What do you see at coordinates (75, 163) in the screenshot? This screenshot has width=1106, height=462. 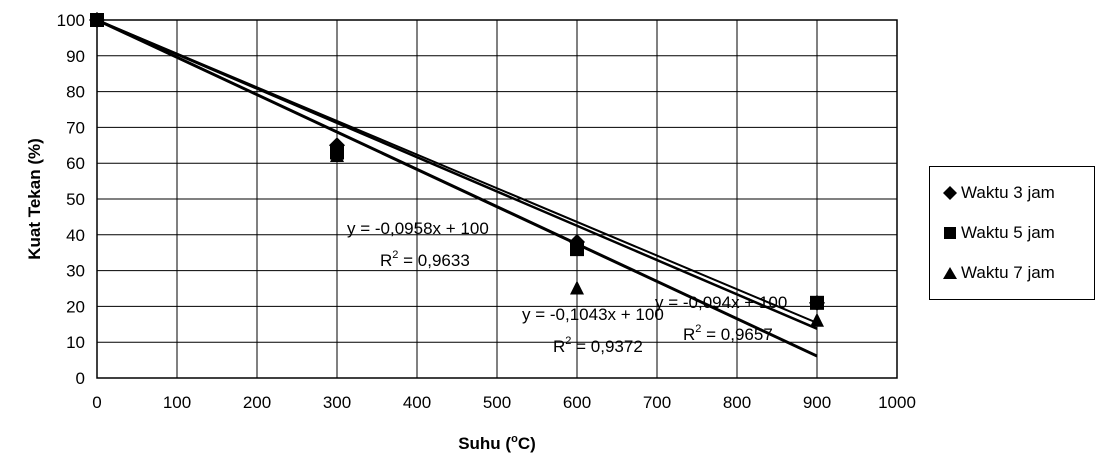 I see `y-tick-label-6: 60` at bounding box center [75, 163].